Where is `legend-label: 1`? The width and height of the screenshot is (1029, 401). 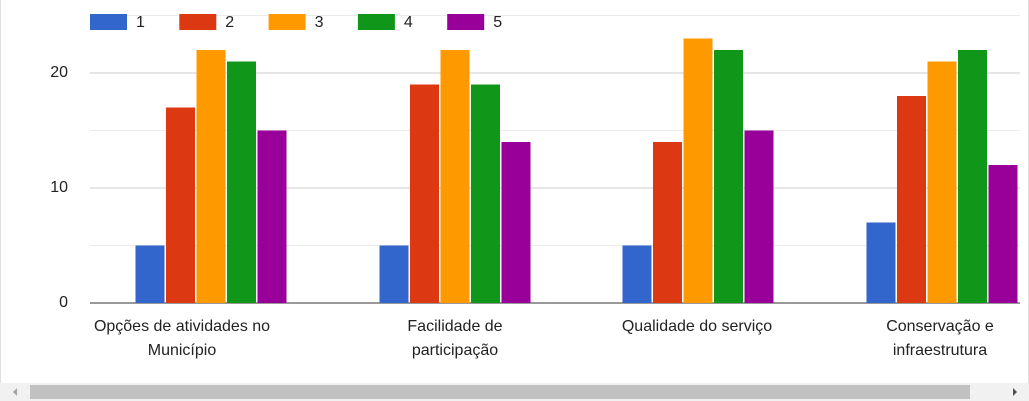 legend-label: 1 is located at coordinates (140, 22).